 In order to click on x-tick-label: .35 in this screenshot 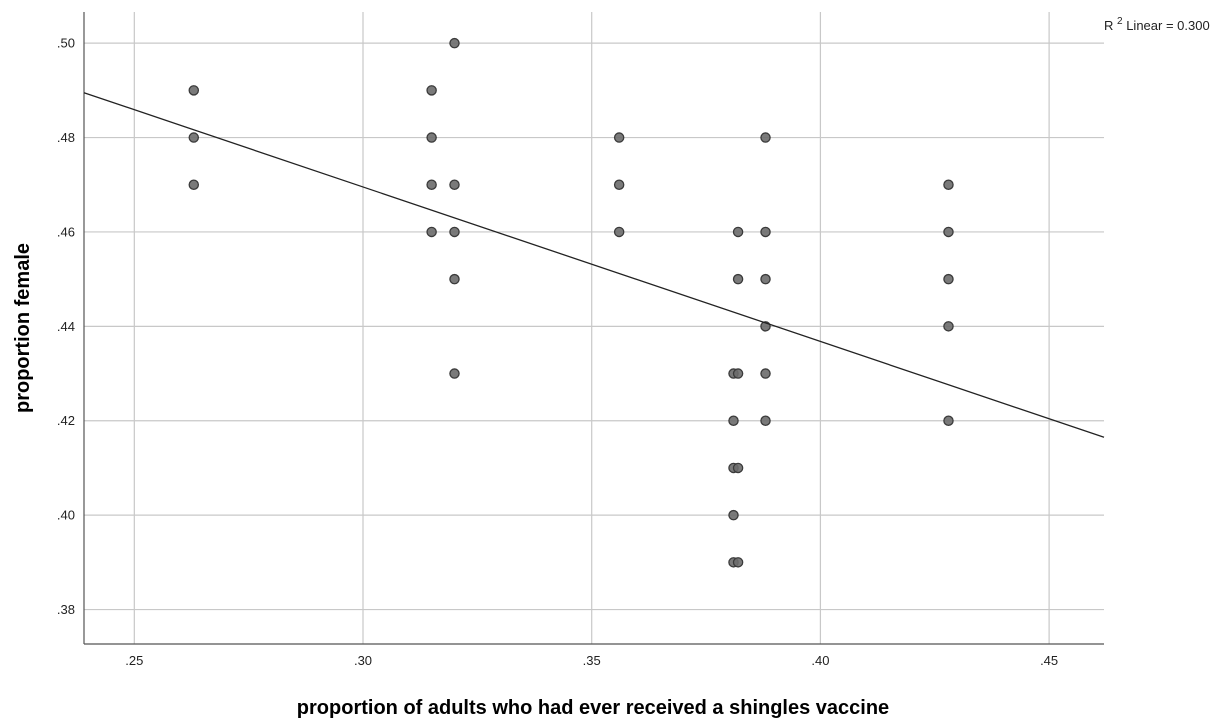, I will do `click(592, 660)`.